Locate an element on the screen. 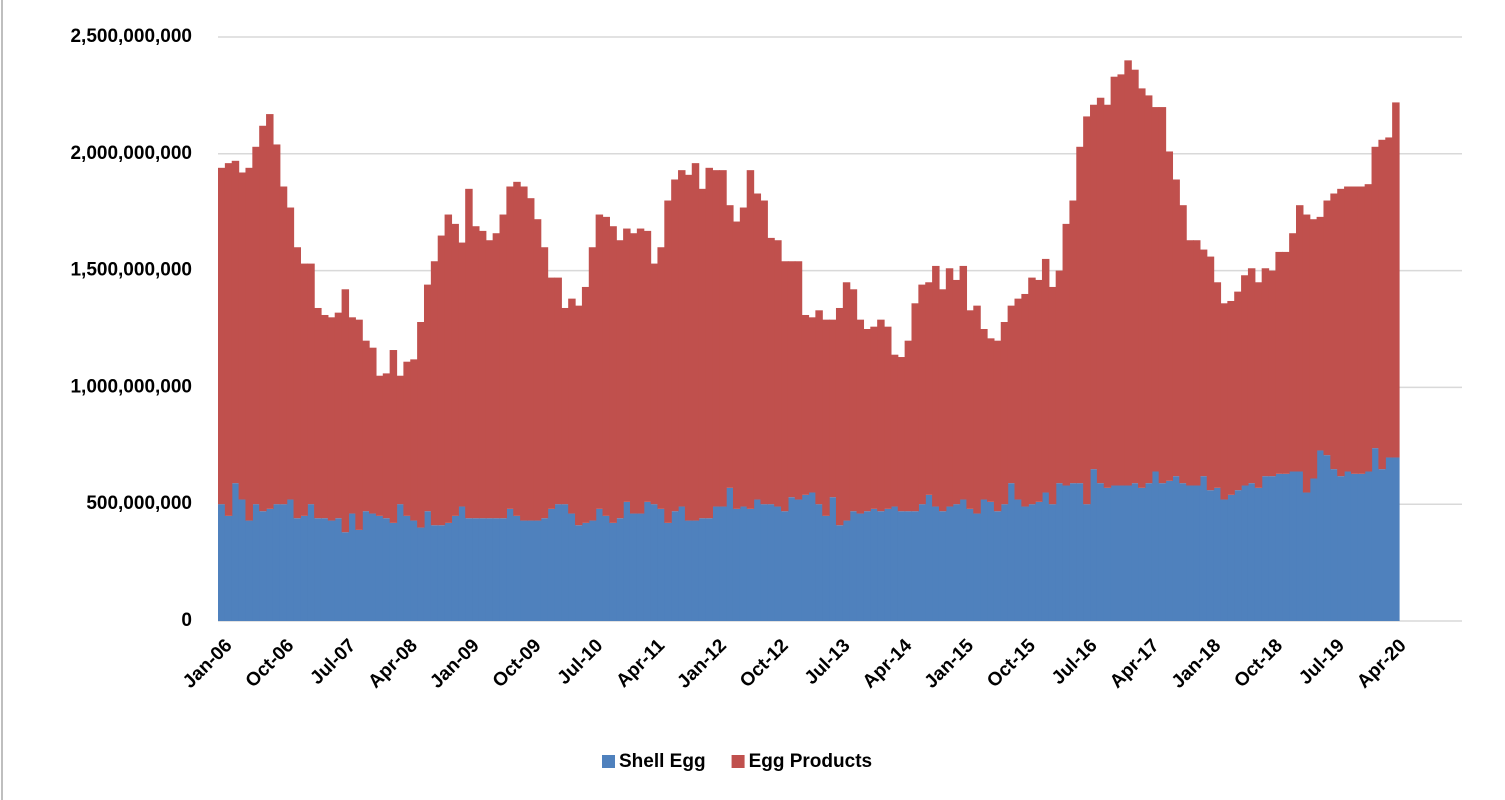 This screenshot has height=800, width=1505. x-tick-label: Jan-09 is located at coordinates (454, 663).